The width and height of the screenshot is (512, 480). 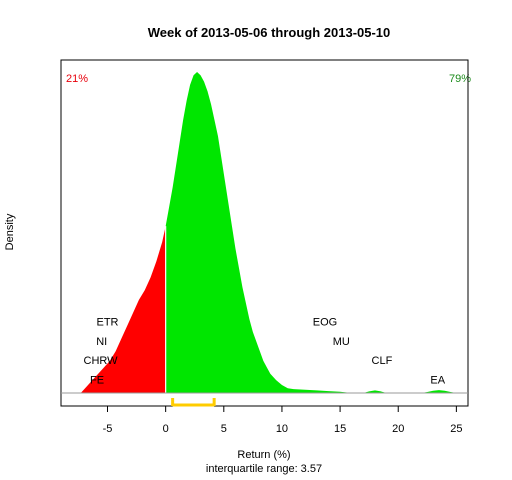 I want to click on negative-density-area, so click(x=123, y=309).